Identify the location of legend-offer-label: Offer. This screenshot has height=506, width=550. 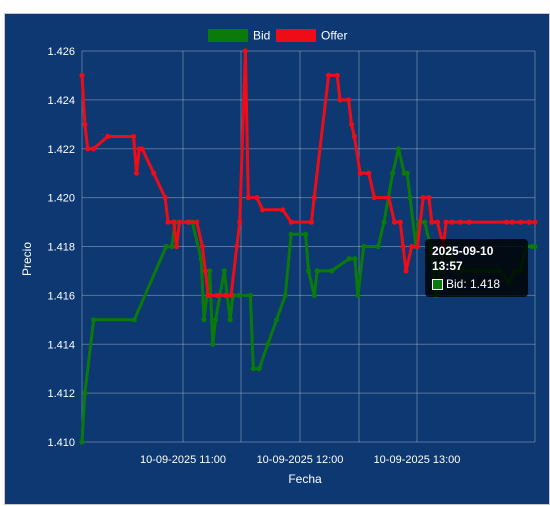
(334, 36).